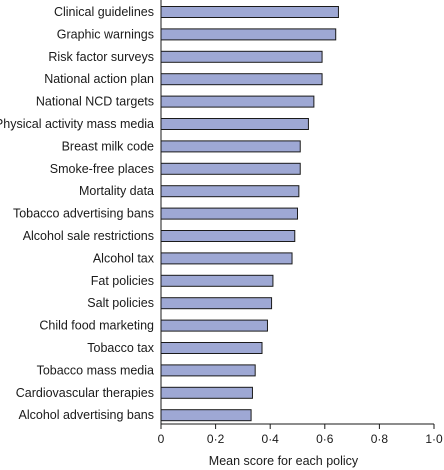  I want to click on x-tick-label-2: 0·4, so click(271, 439).